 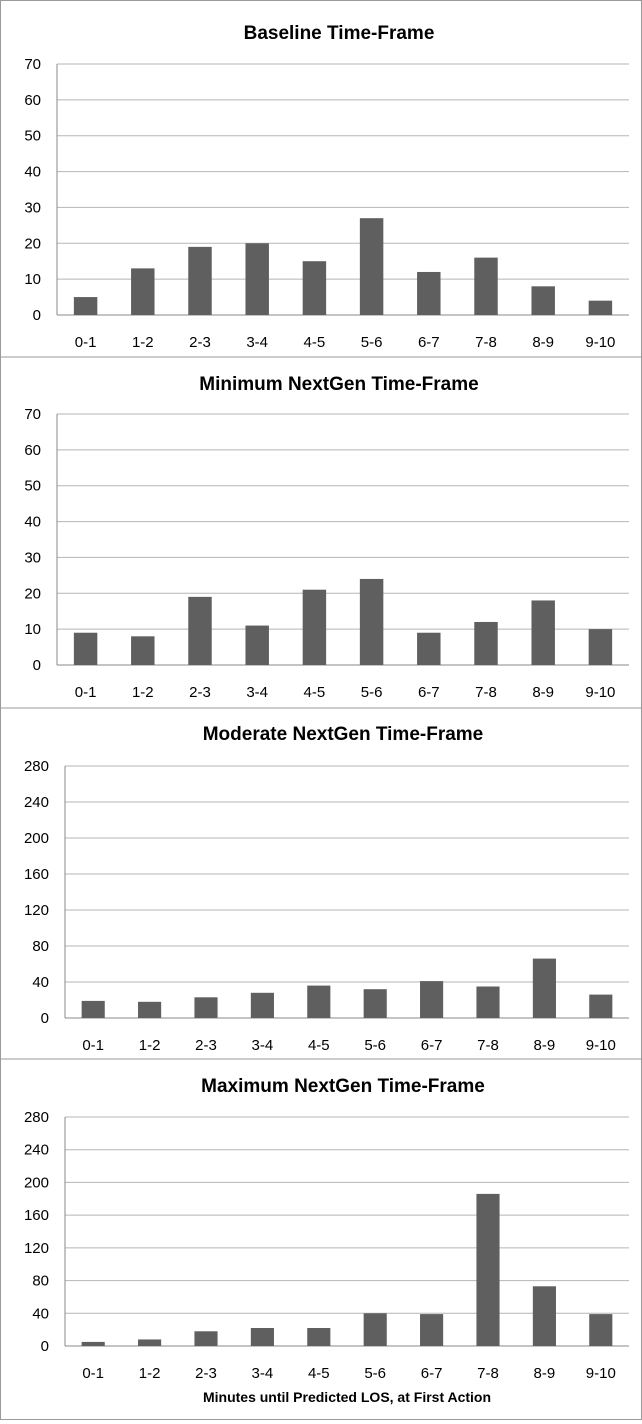 What do you see at coordinates (32, 486) in the screenshot?
I see `y-tick-label: 50` at bounding box center [32, 486].